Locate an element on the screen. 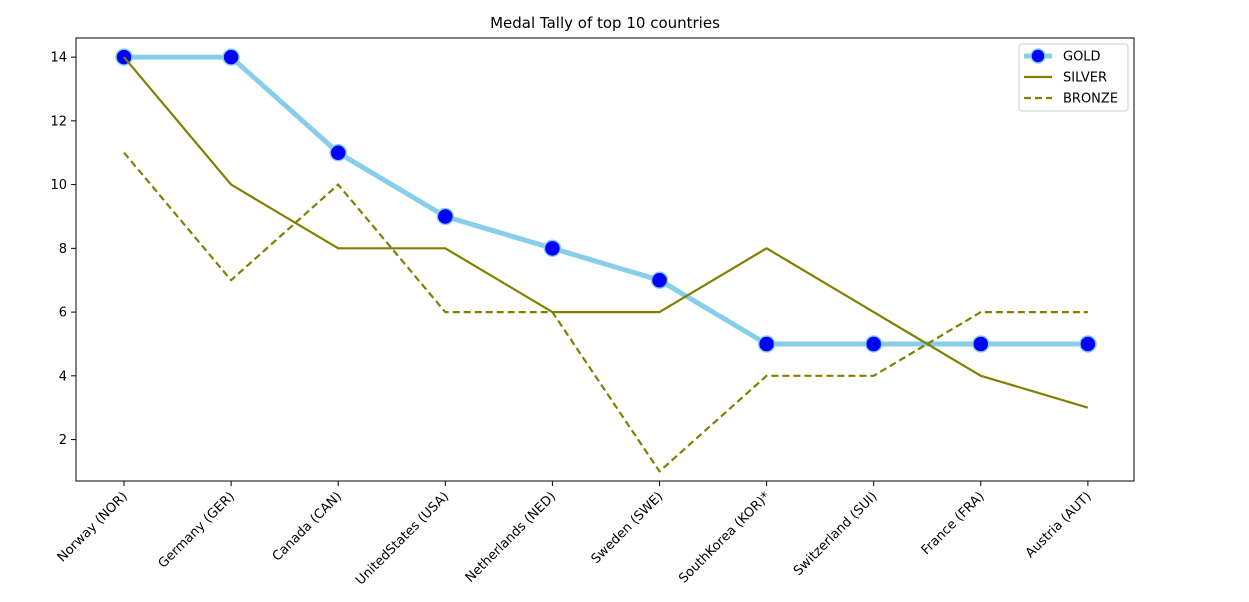 This screenshot has width=1249, height=602. x-tick-label: Canada (CAN) is located at coordinates (307, 526).